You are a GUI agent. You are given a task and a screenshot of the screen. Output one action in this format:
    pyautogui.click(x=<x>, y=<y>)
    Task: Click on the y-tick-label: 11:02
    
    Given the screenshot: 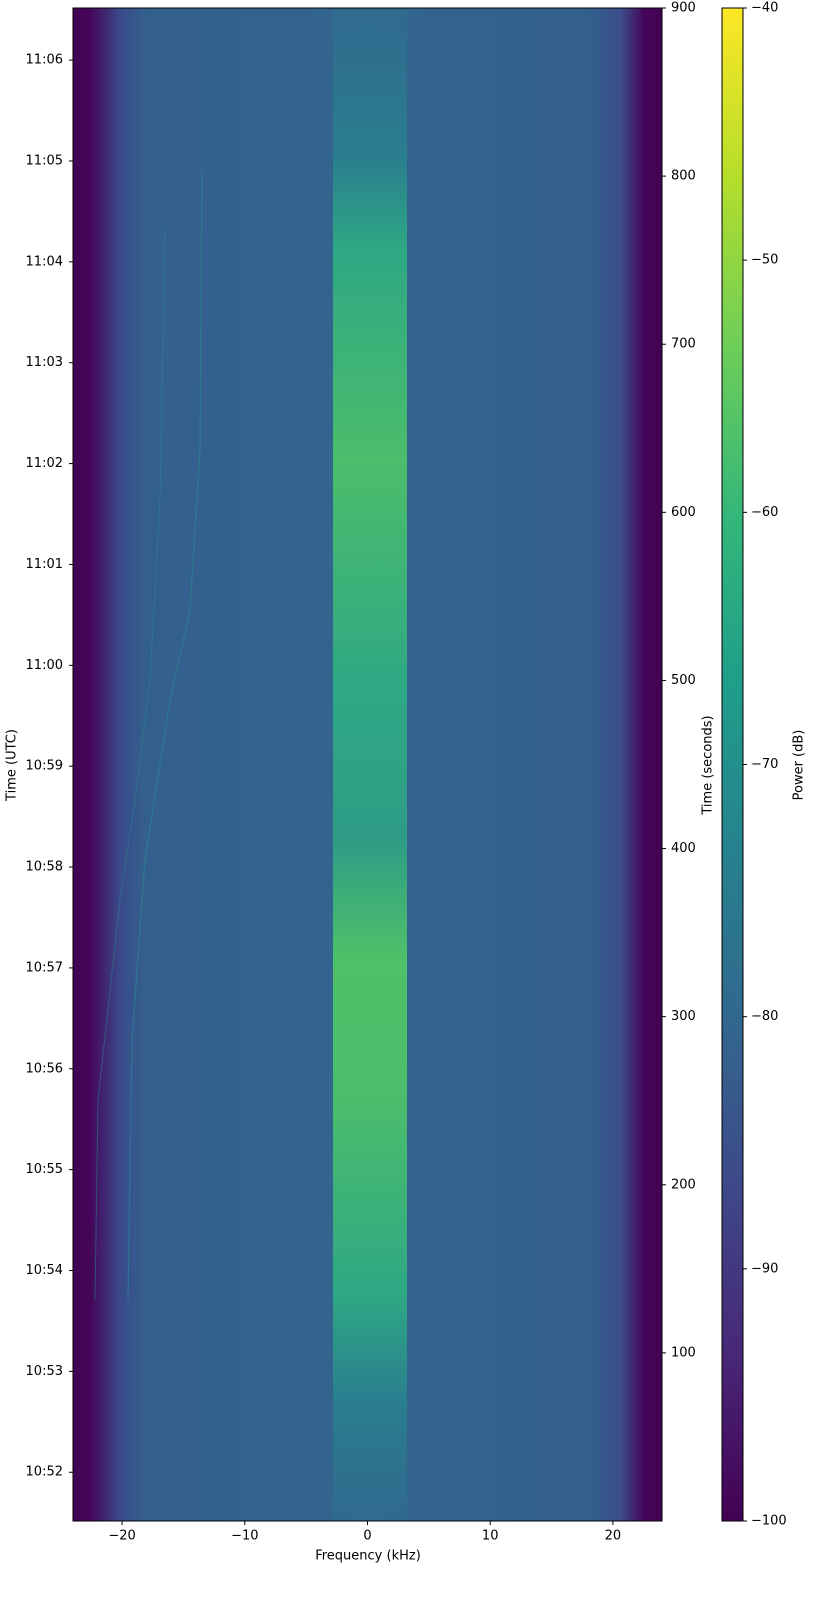 What is the action you would take?
    pyautogui.click(x=44, y=463)
    